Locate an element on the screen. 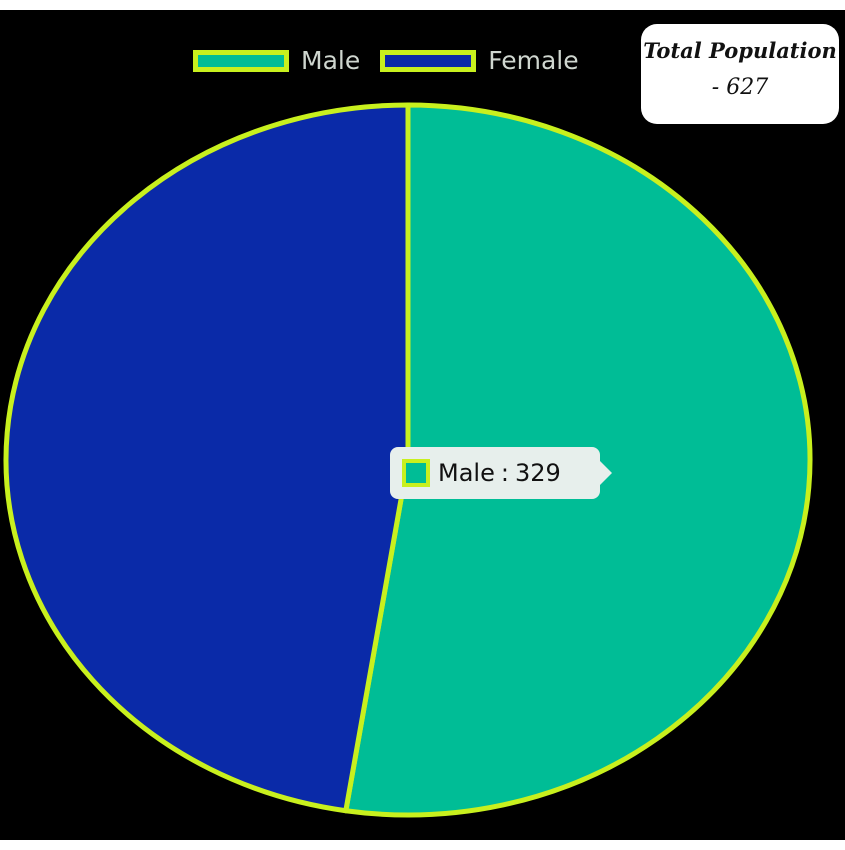 The image size is (845, 850). tooltip-value: 329 is located at coordinates (538, 473).